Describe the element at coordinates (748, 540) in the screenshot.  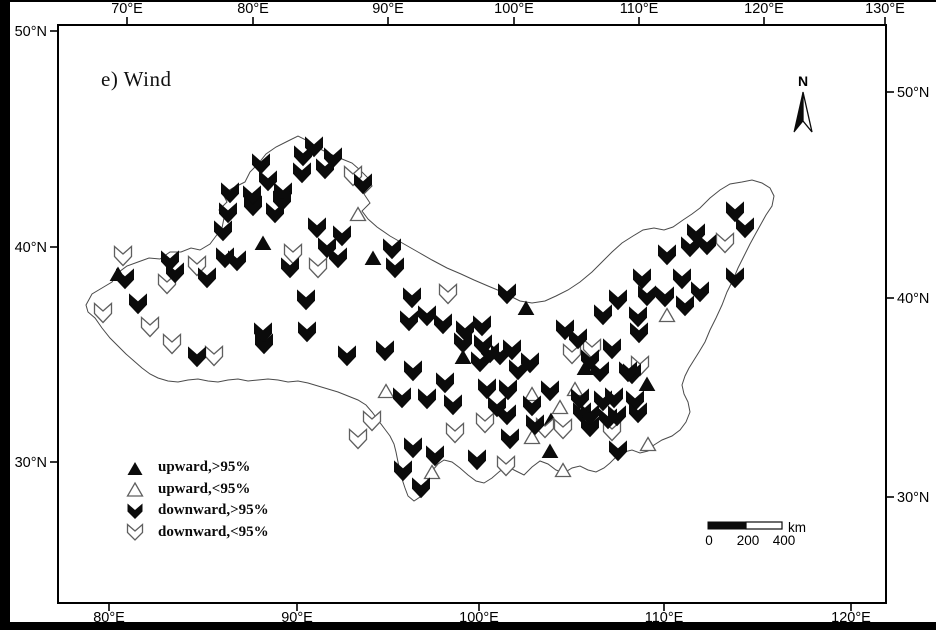
I see `scale-bar-tick-200: 200` at that location.